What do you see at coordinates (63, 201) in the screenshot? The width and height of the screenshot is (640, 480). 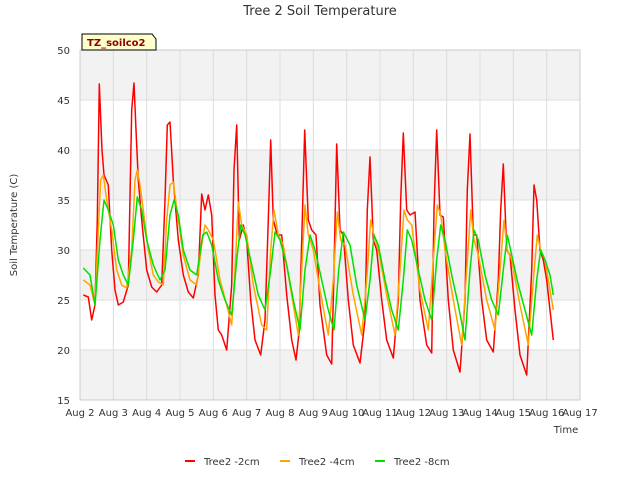 I see `y-tick-label: 35` at bounding box center [63, 201].